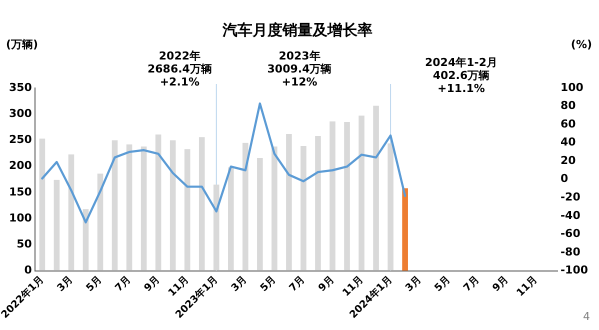 The image size is (599, 330). I want to click on y2-tick-label: 100, so click(572, 87).